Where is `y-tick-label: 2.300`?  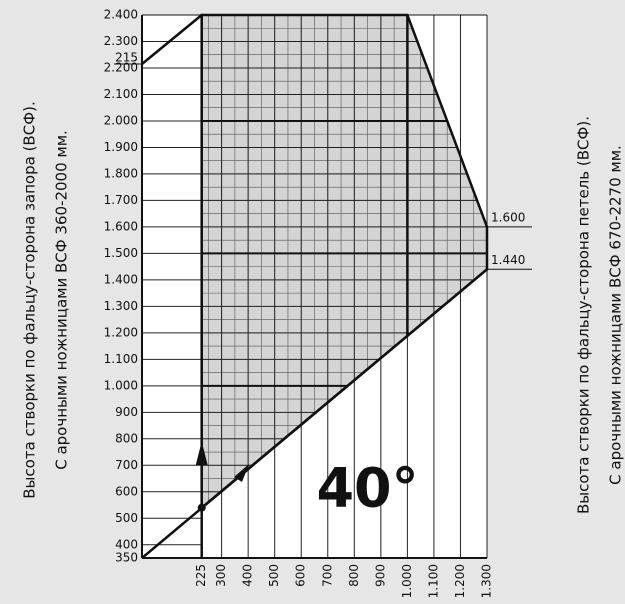
y-tick-label: 2.300 is located at coordinates (121, 41).